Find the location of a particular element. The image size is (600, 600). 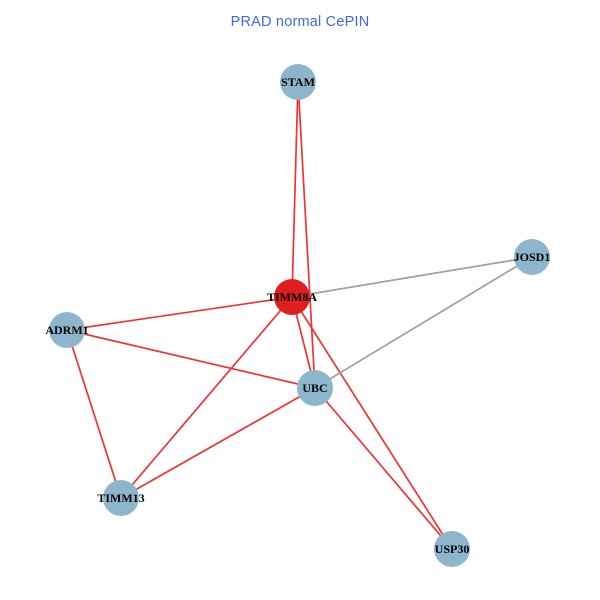

node-label-TIMM13: TIMM13 is located at coordinates (120, 498).